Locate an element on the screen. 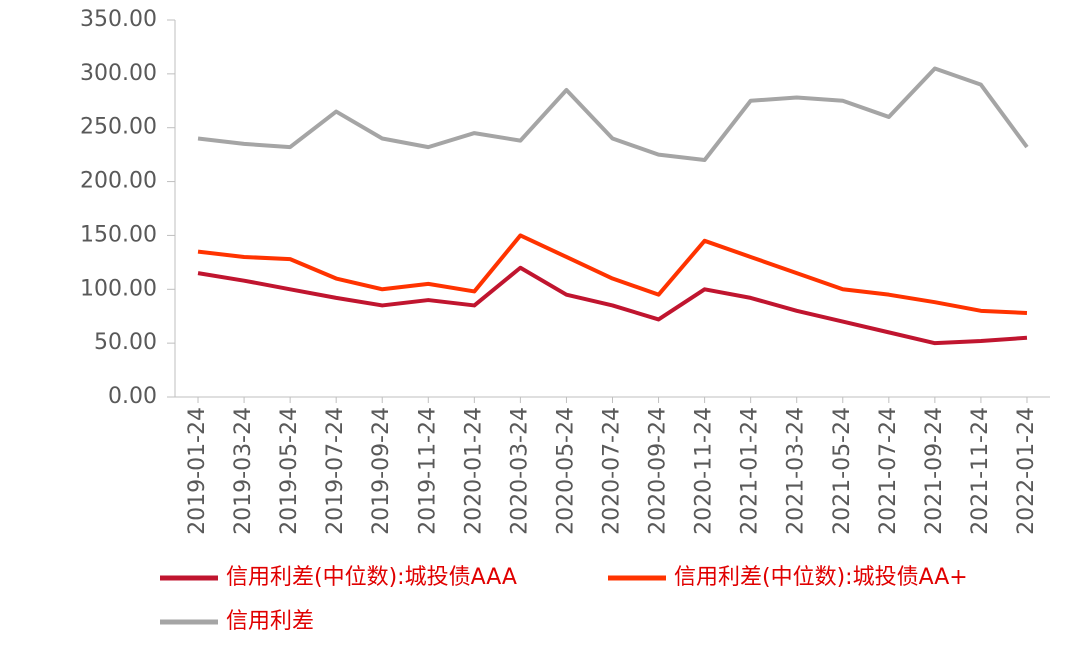 The width and height of the screenshot is (1065, 671). legend-label: 信用利差(中位数):城投债AA+ is located at coordinates (821, 577).